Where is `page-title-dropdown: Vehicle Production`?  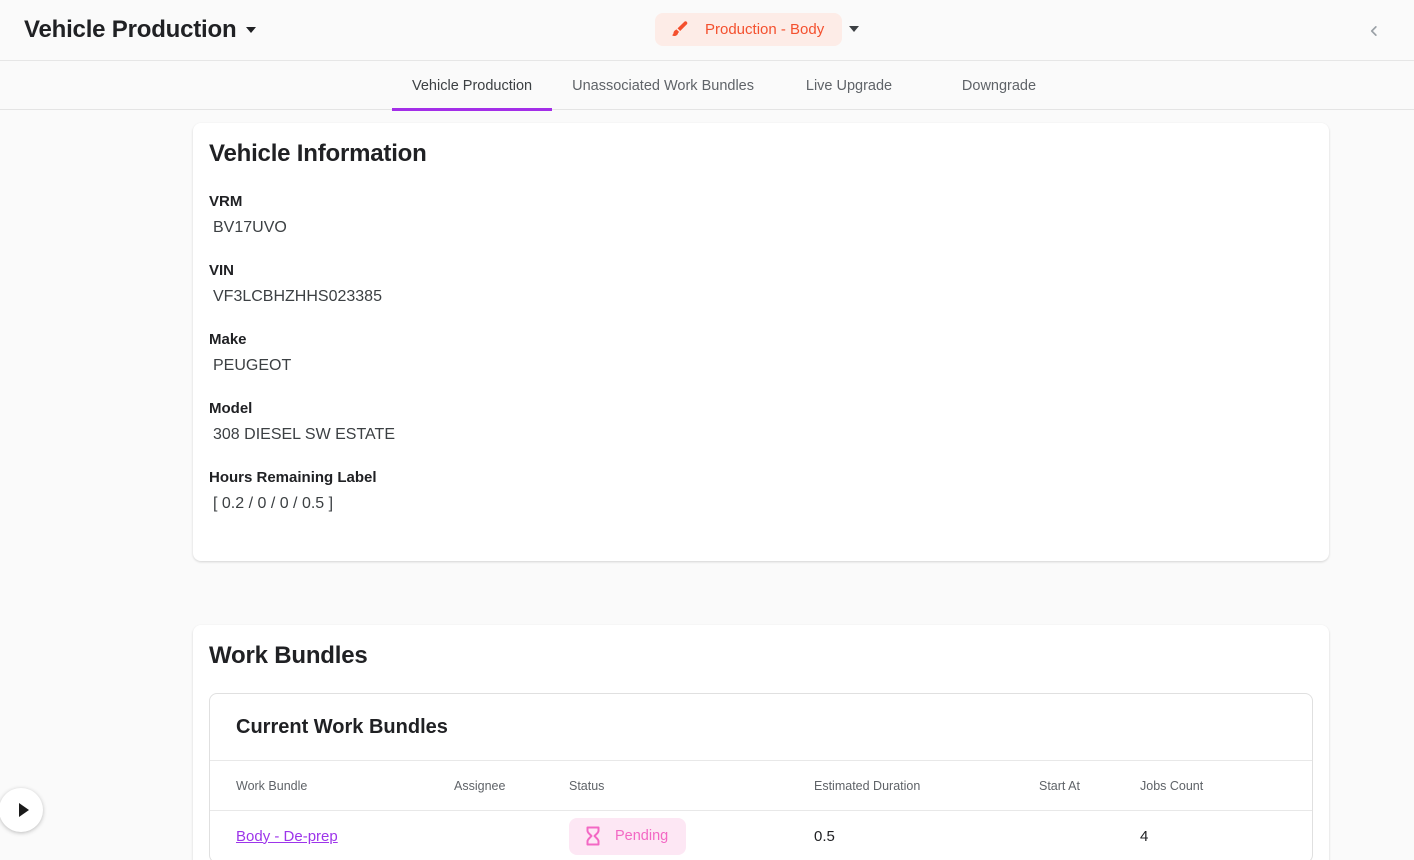
page-title-dropdown: Vehicle Production is located at coordinates (140, 30).